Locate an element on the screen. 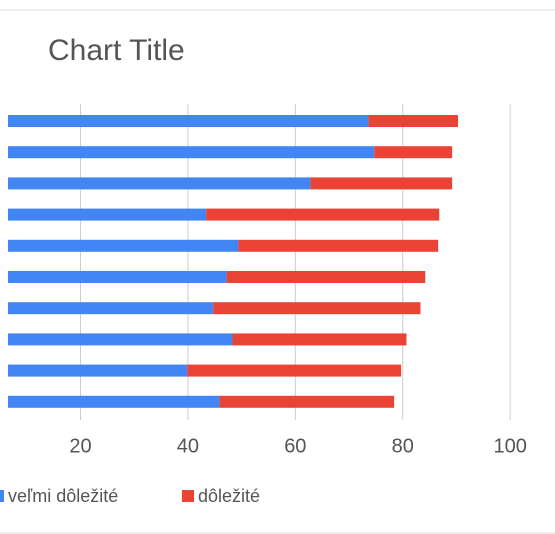  x-tick-label: 80 is located at coordinates (403, 446).